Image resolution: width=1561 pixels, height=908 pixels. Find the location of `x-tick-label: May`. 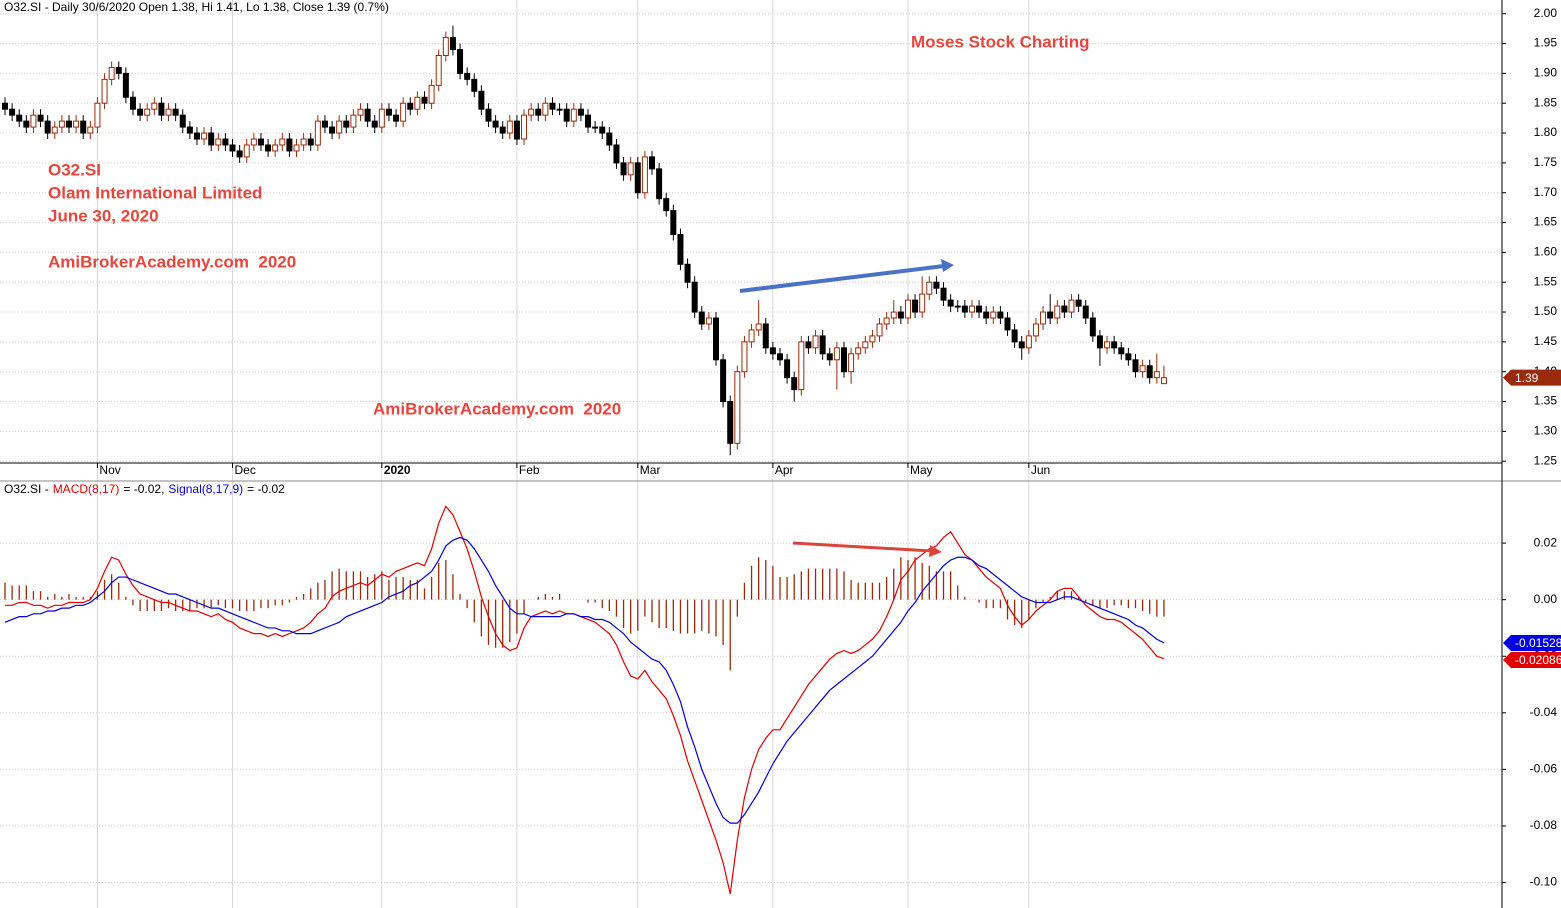

x-tick-label: May is located at coordinates (921, 470).